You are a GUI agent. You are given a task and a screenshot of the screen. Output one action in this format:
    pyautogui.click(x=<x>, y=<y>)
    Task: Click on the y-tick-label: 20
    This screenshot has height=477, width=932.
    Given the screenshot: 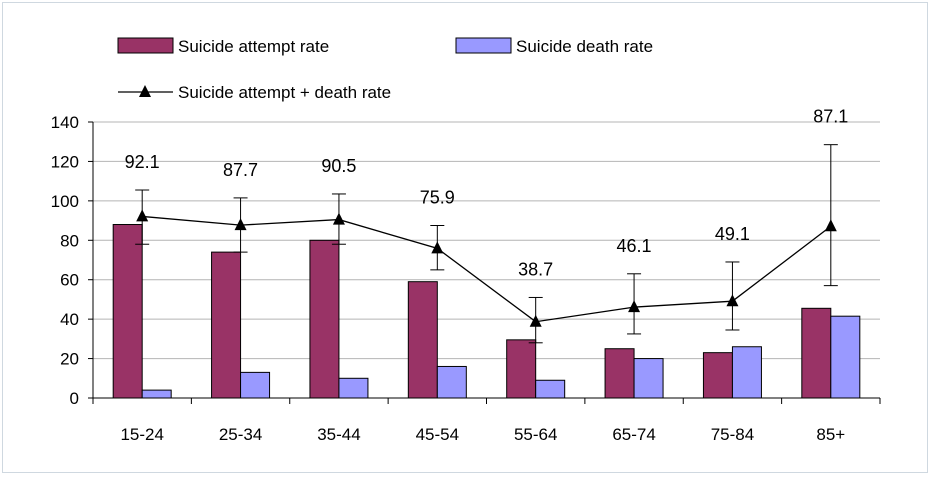 What is the action you would take?
    pyautogui.click(x=69, y=359)
    